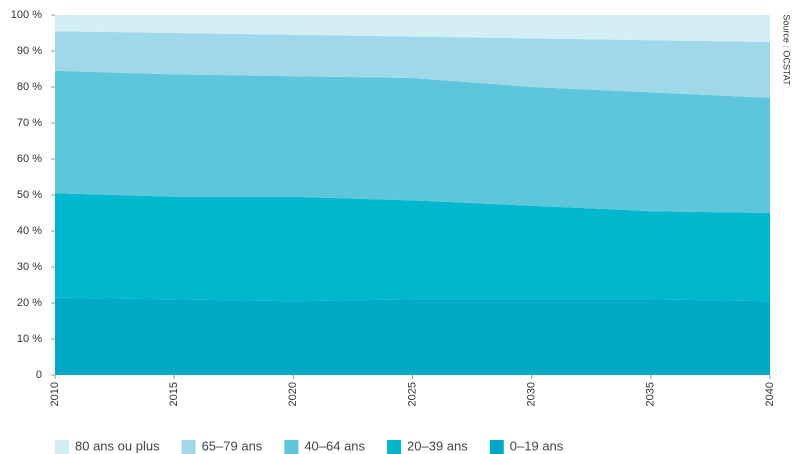 The width and height of the screenshot is (794, 454). I want to click on legend-label: 20–39 ans, so click(437, 445).